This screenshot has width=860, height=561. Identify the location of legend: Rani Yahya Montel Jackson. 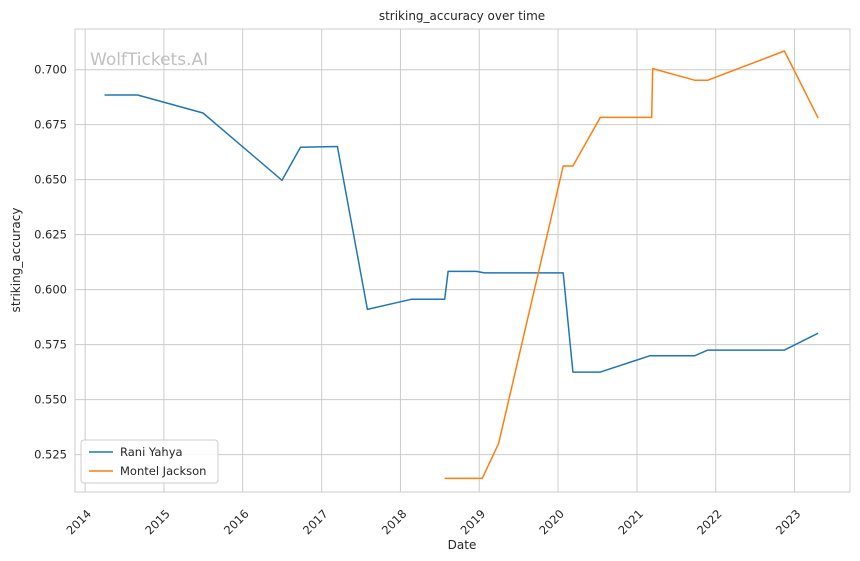
(149, 461).